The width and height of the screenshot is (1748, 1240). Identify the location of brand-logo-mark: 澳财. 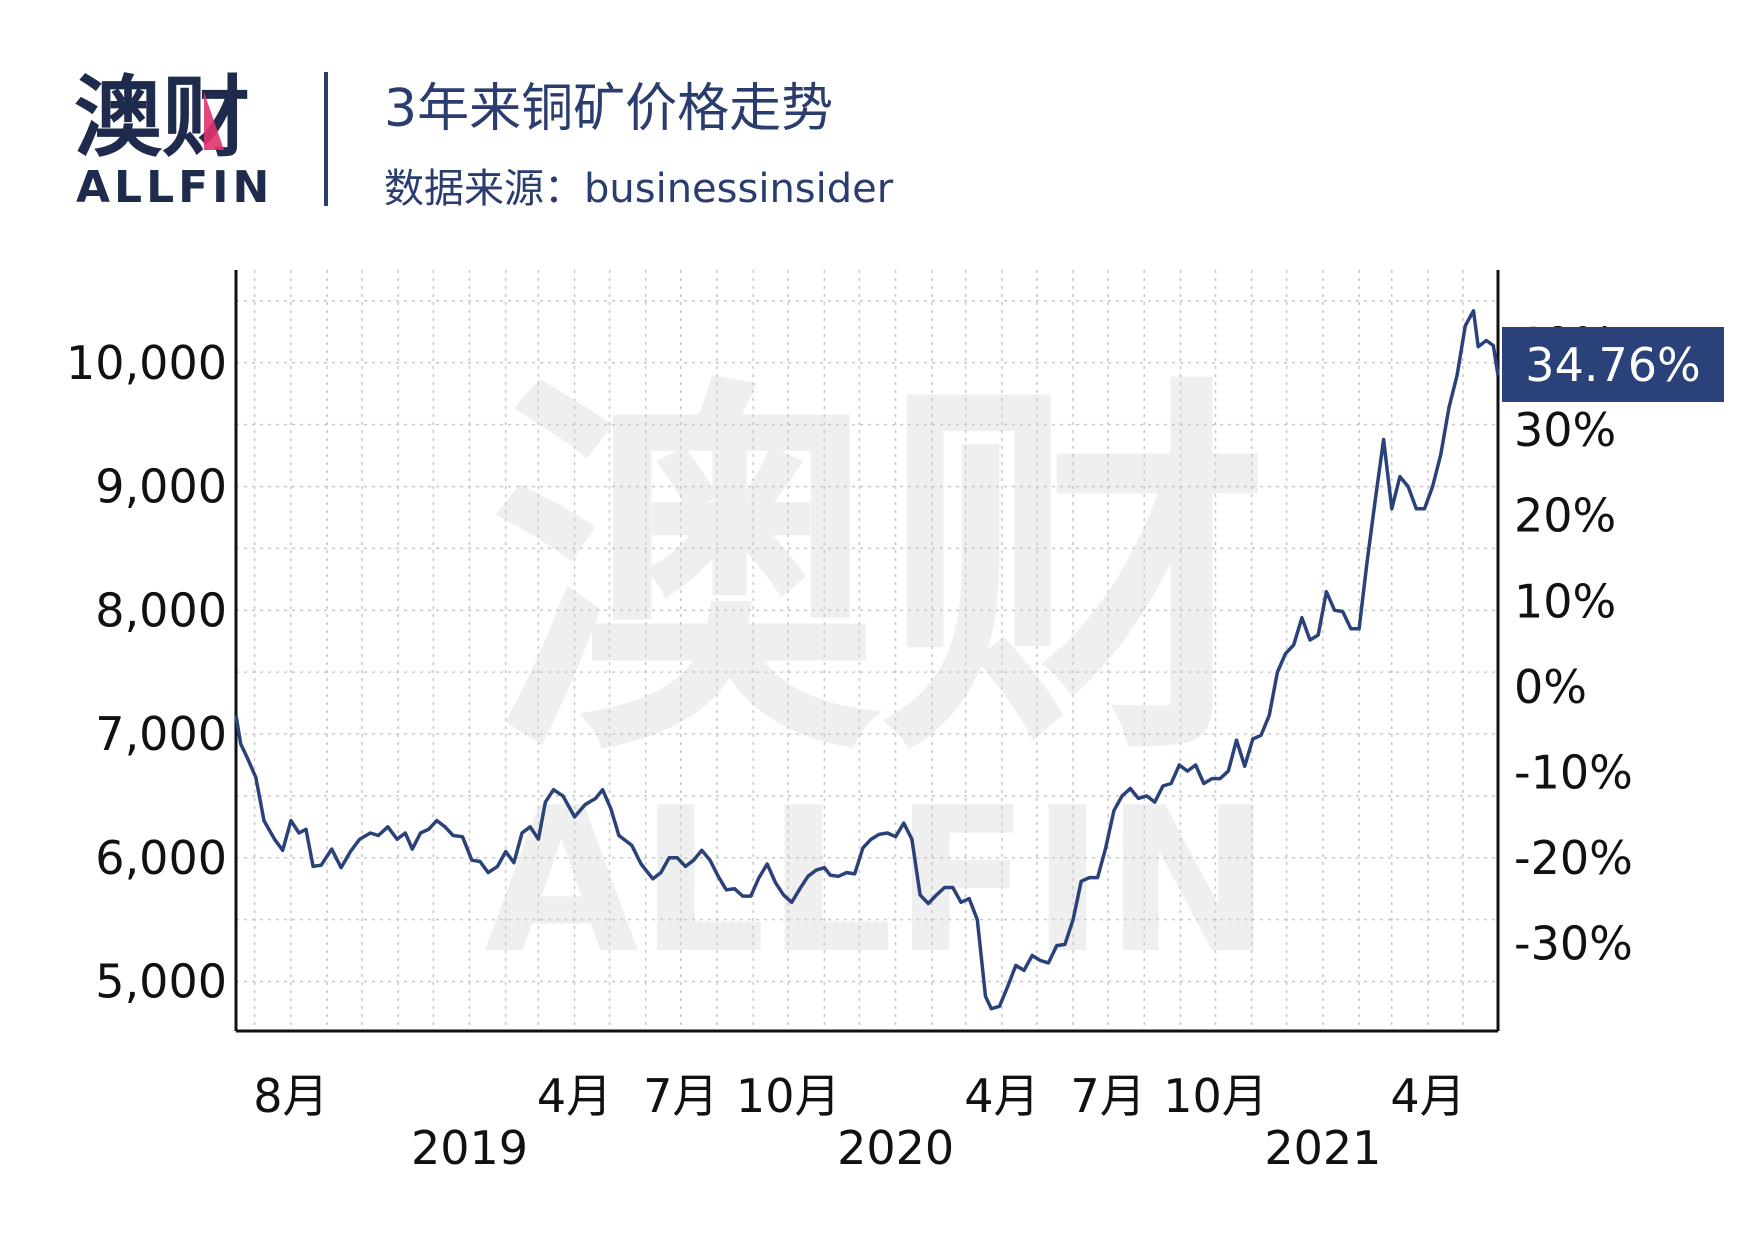
(162, 116).